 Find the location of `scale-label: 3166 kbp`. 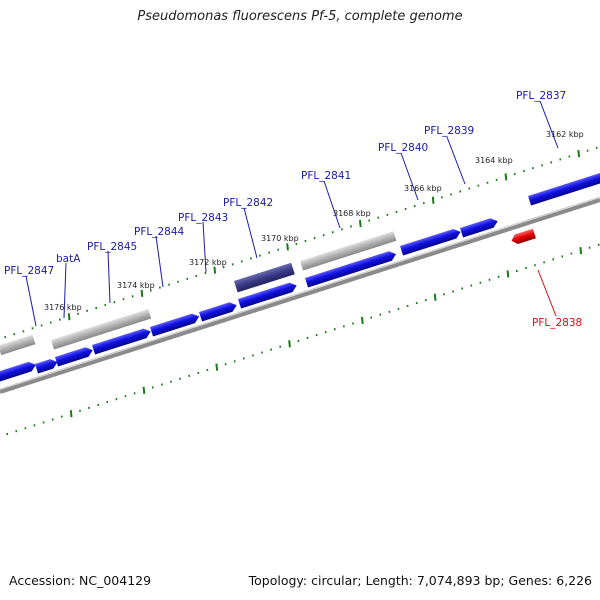

scale-label: 3166 kbp is located at coordinates (423, 188).